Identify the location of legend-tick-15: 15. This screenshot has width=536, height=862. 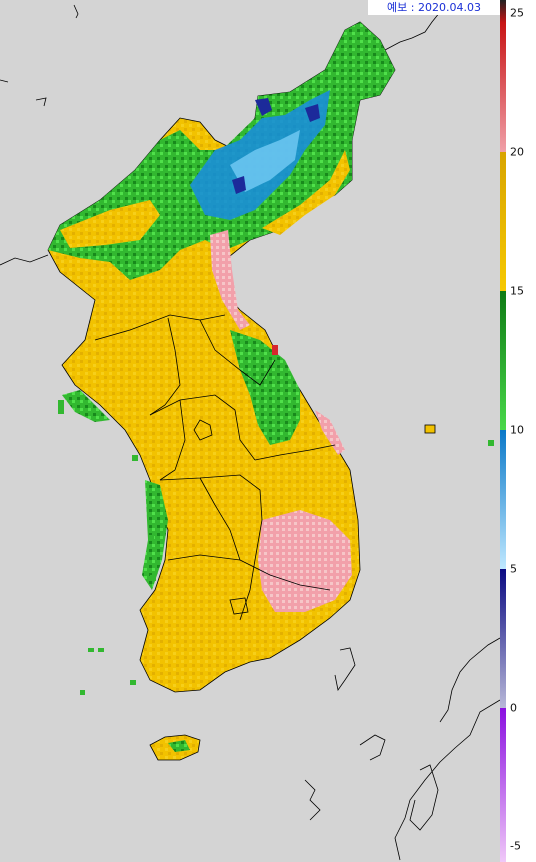
(517, 291).